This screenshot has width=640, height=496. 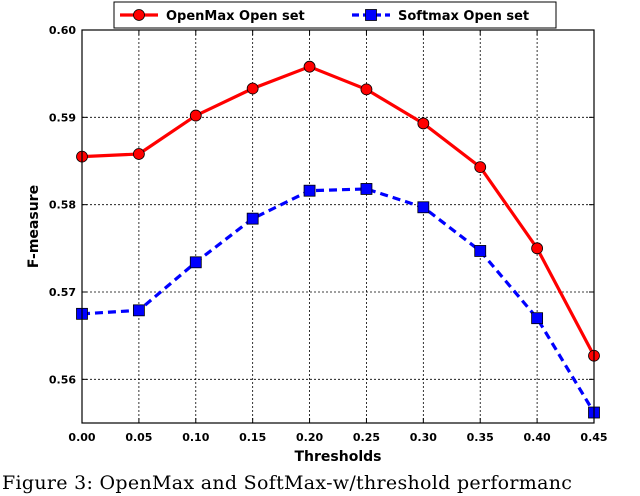 I want to click on x-tick-label: 0.45, so click(x=593, y=437).